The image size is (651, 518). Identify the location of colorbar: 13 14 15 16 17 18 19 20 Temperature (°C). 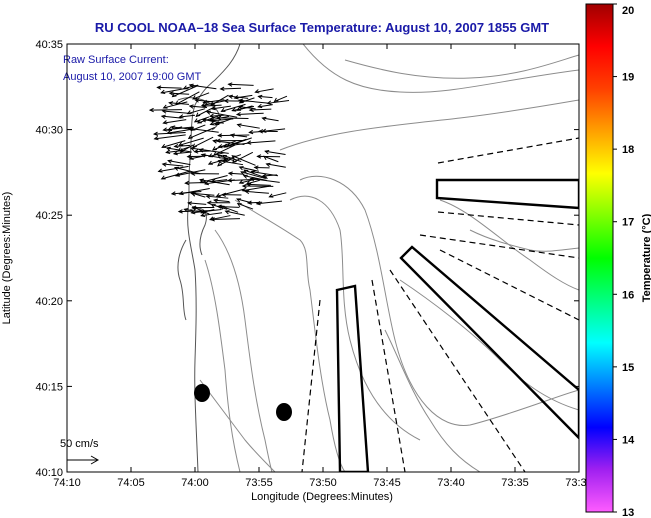
(618, 260).